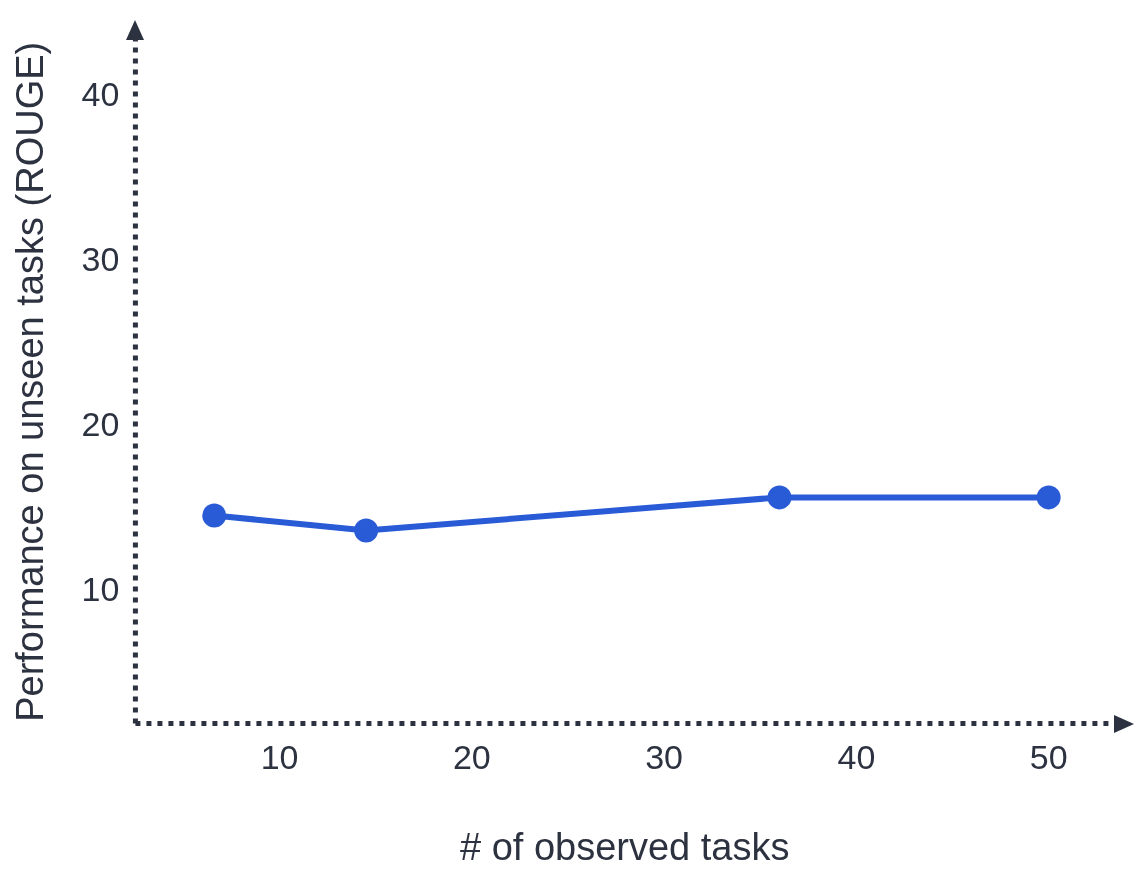  Describe the element at coordinates (664, 757) in the screenshot. I see `x-tick-label: 30` at that location.